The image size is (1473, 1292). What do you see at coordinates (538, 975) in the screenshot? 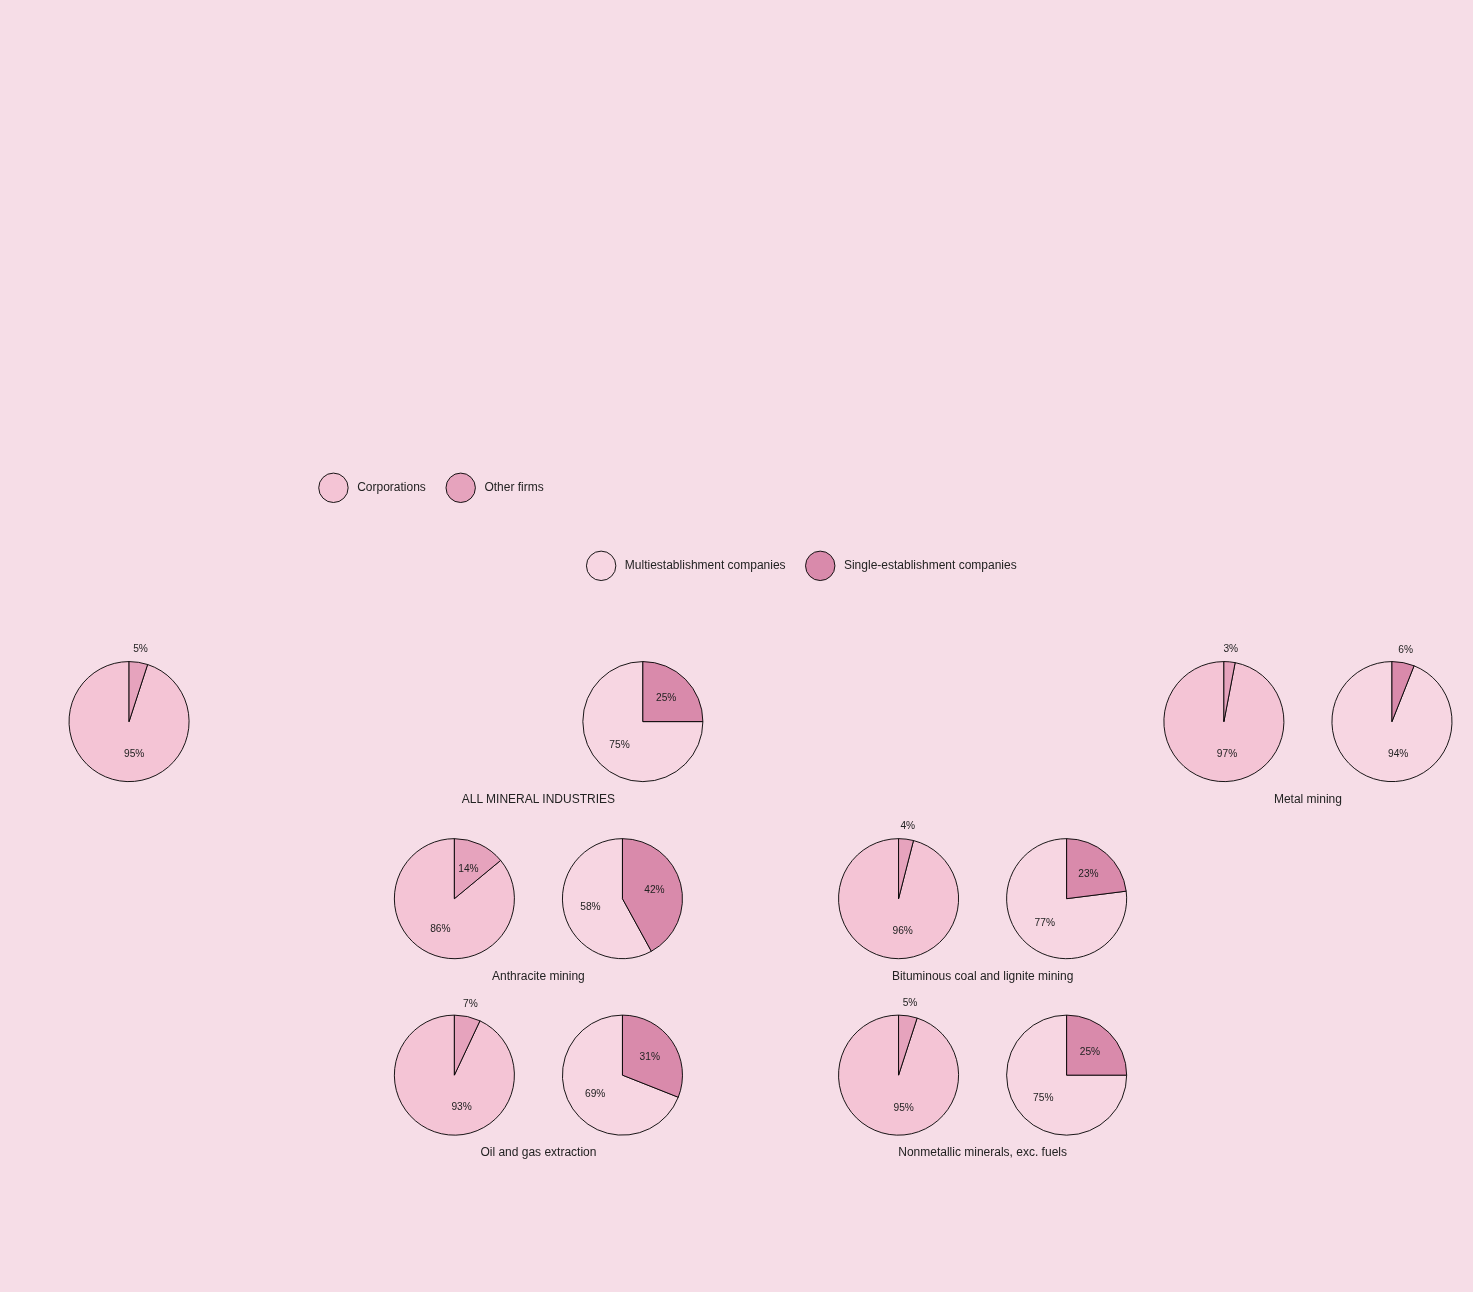
I see `text: Anthracite mining` at bounding box center [538, 975].